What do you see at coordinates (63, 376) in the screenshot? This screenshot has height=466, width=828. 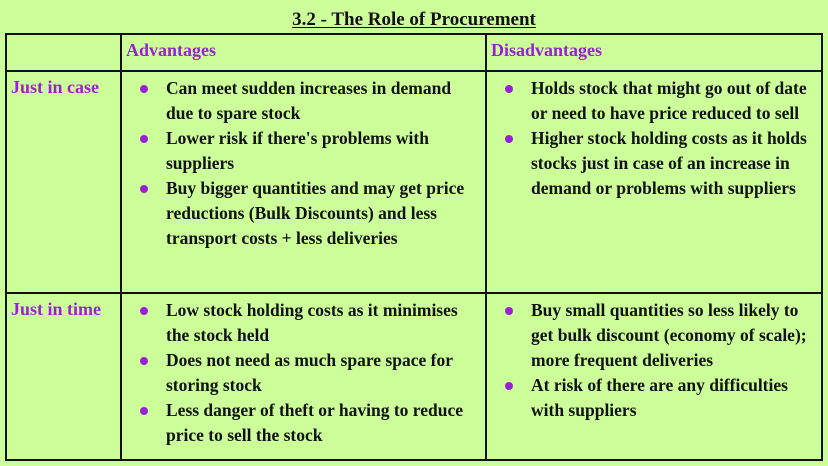 I see `row-label: Just in time` at bounding box center [63, 376].